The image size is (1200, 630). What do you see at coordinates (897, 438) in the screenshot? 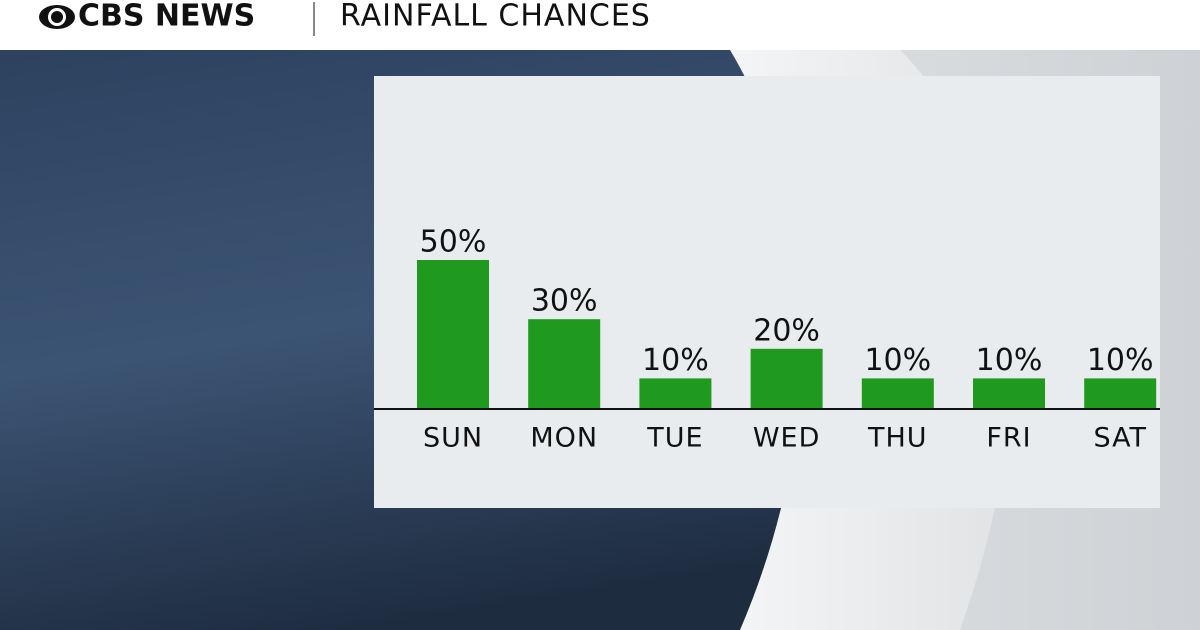
I see `category-label: THU` at bounding box center [897, 438].